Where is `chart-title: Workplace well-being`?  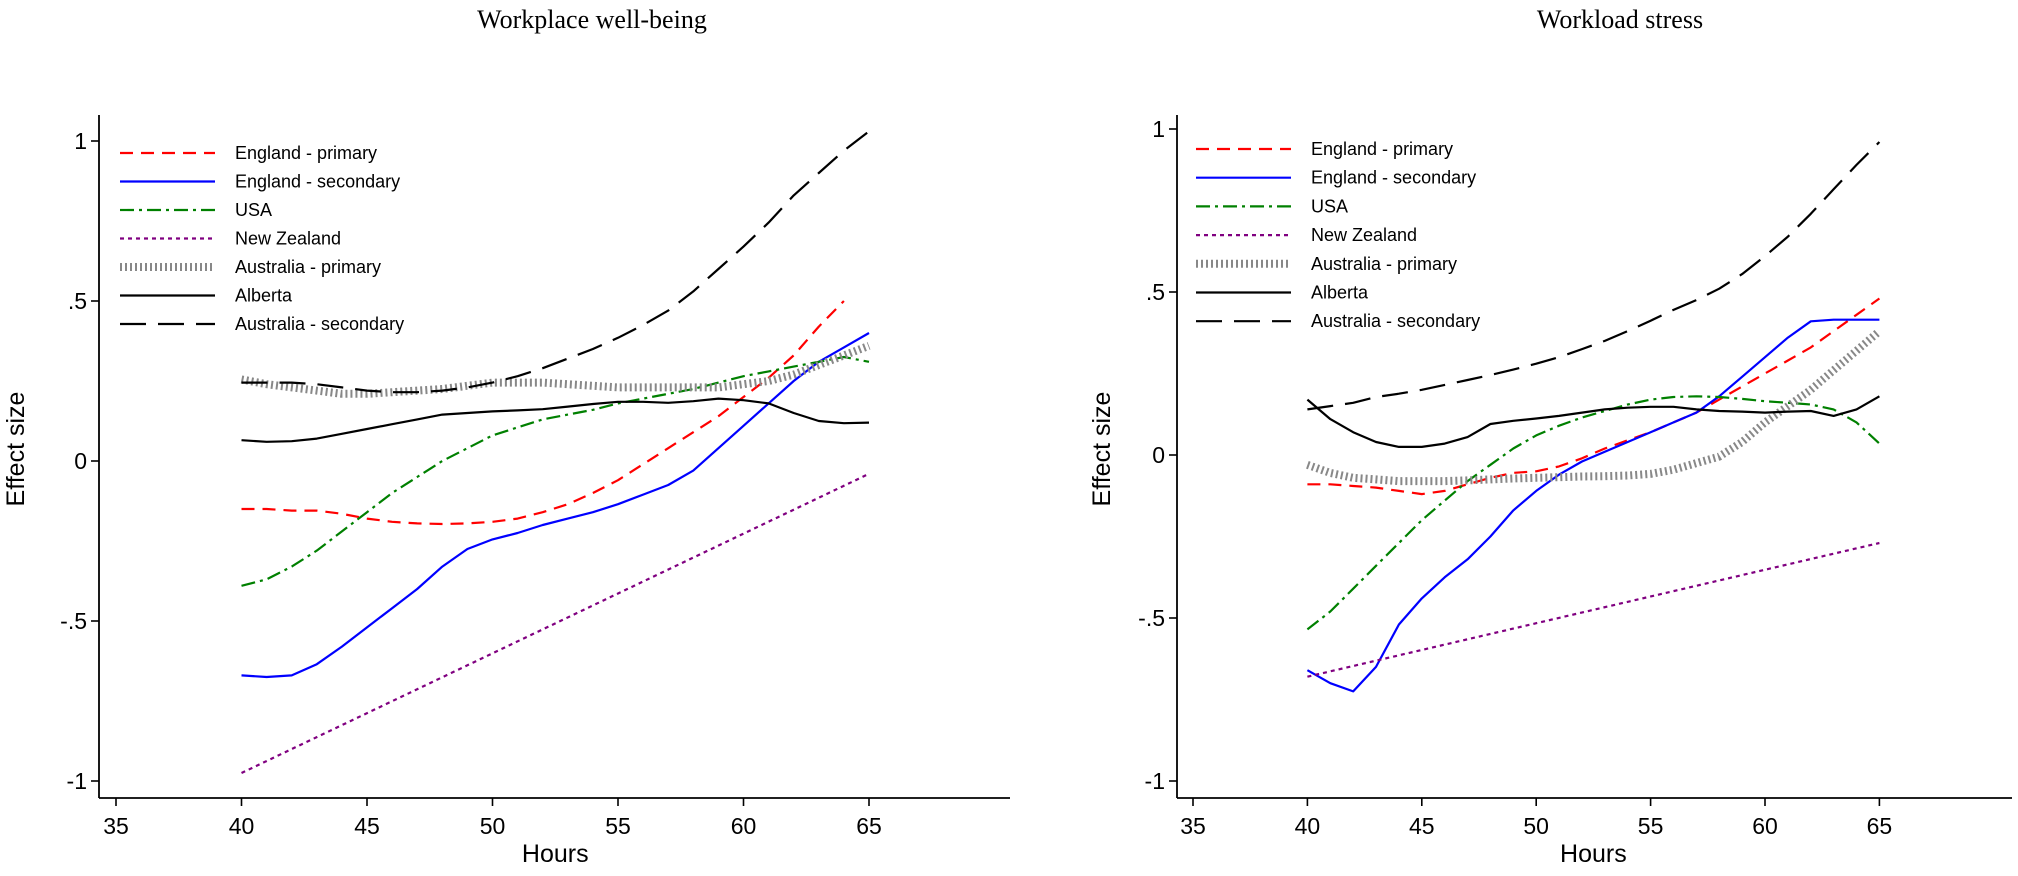
chart-title: Workplace well-being is located at coordinates (592, 19).